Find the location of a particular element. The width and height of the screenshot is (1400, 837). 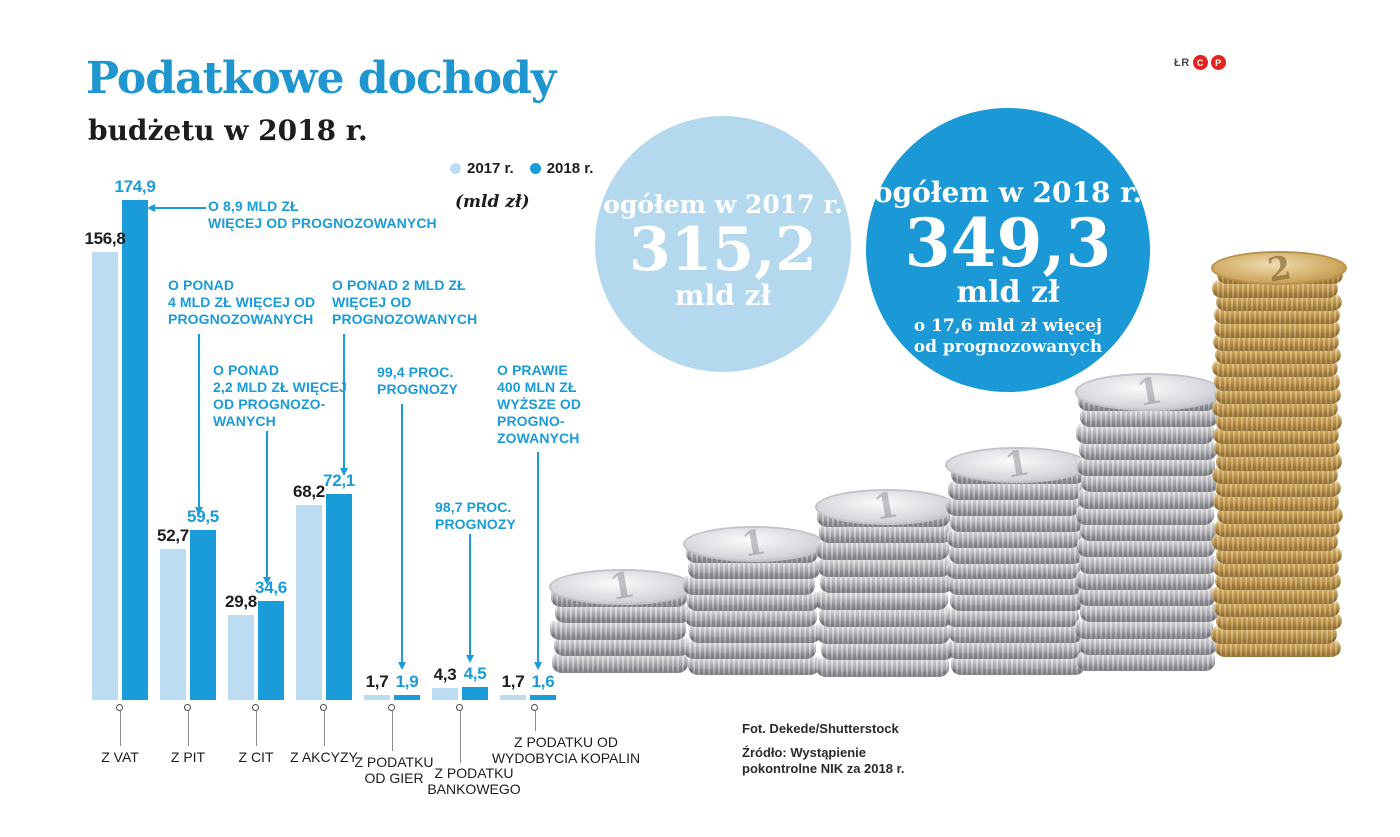

chart-legend: 2017 r. 2018 r. is located at coordinates (521, 168).